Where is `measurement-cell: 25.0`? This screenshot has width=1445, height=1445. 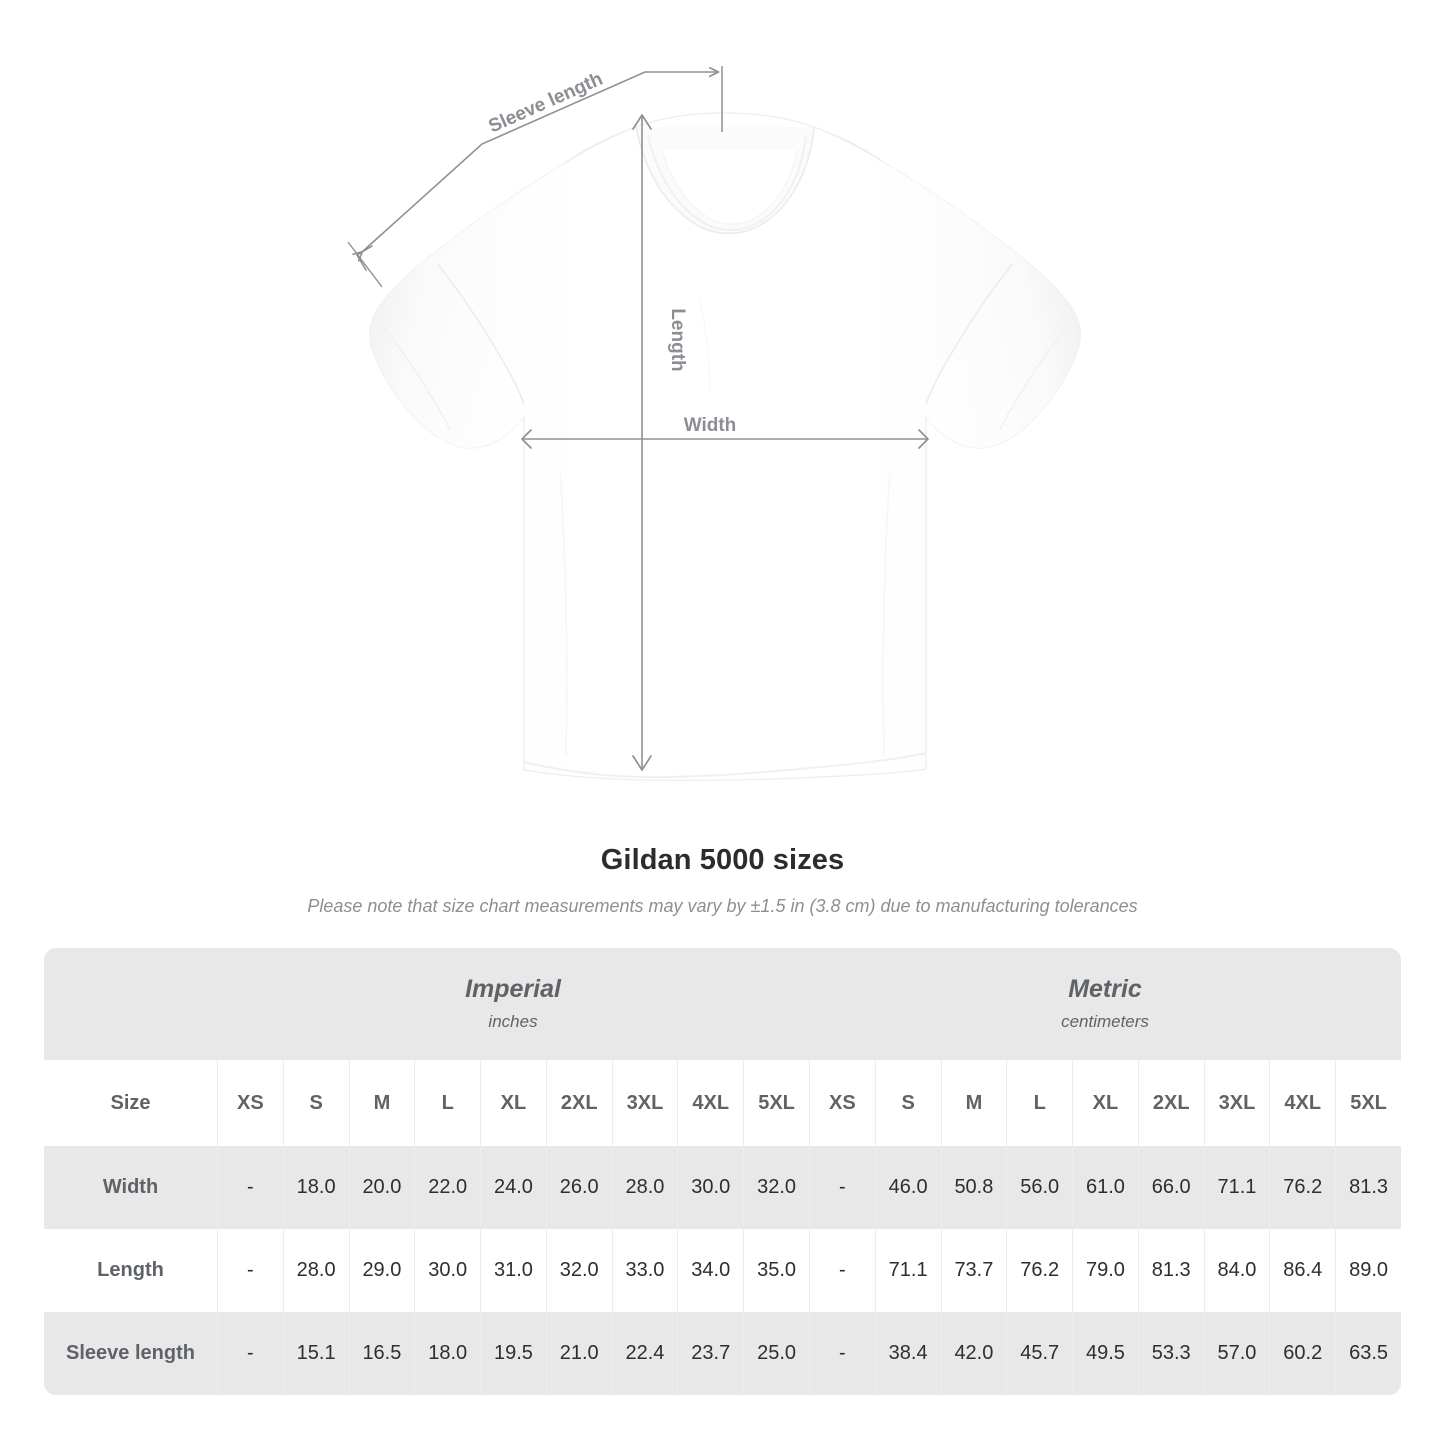
measurement-cell: 25.0 is located at coordinates (776, 1353).